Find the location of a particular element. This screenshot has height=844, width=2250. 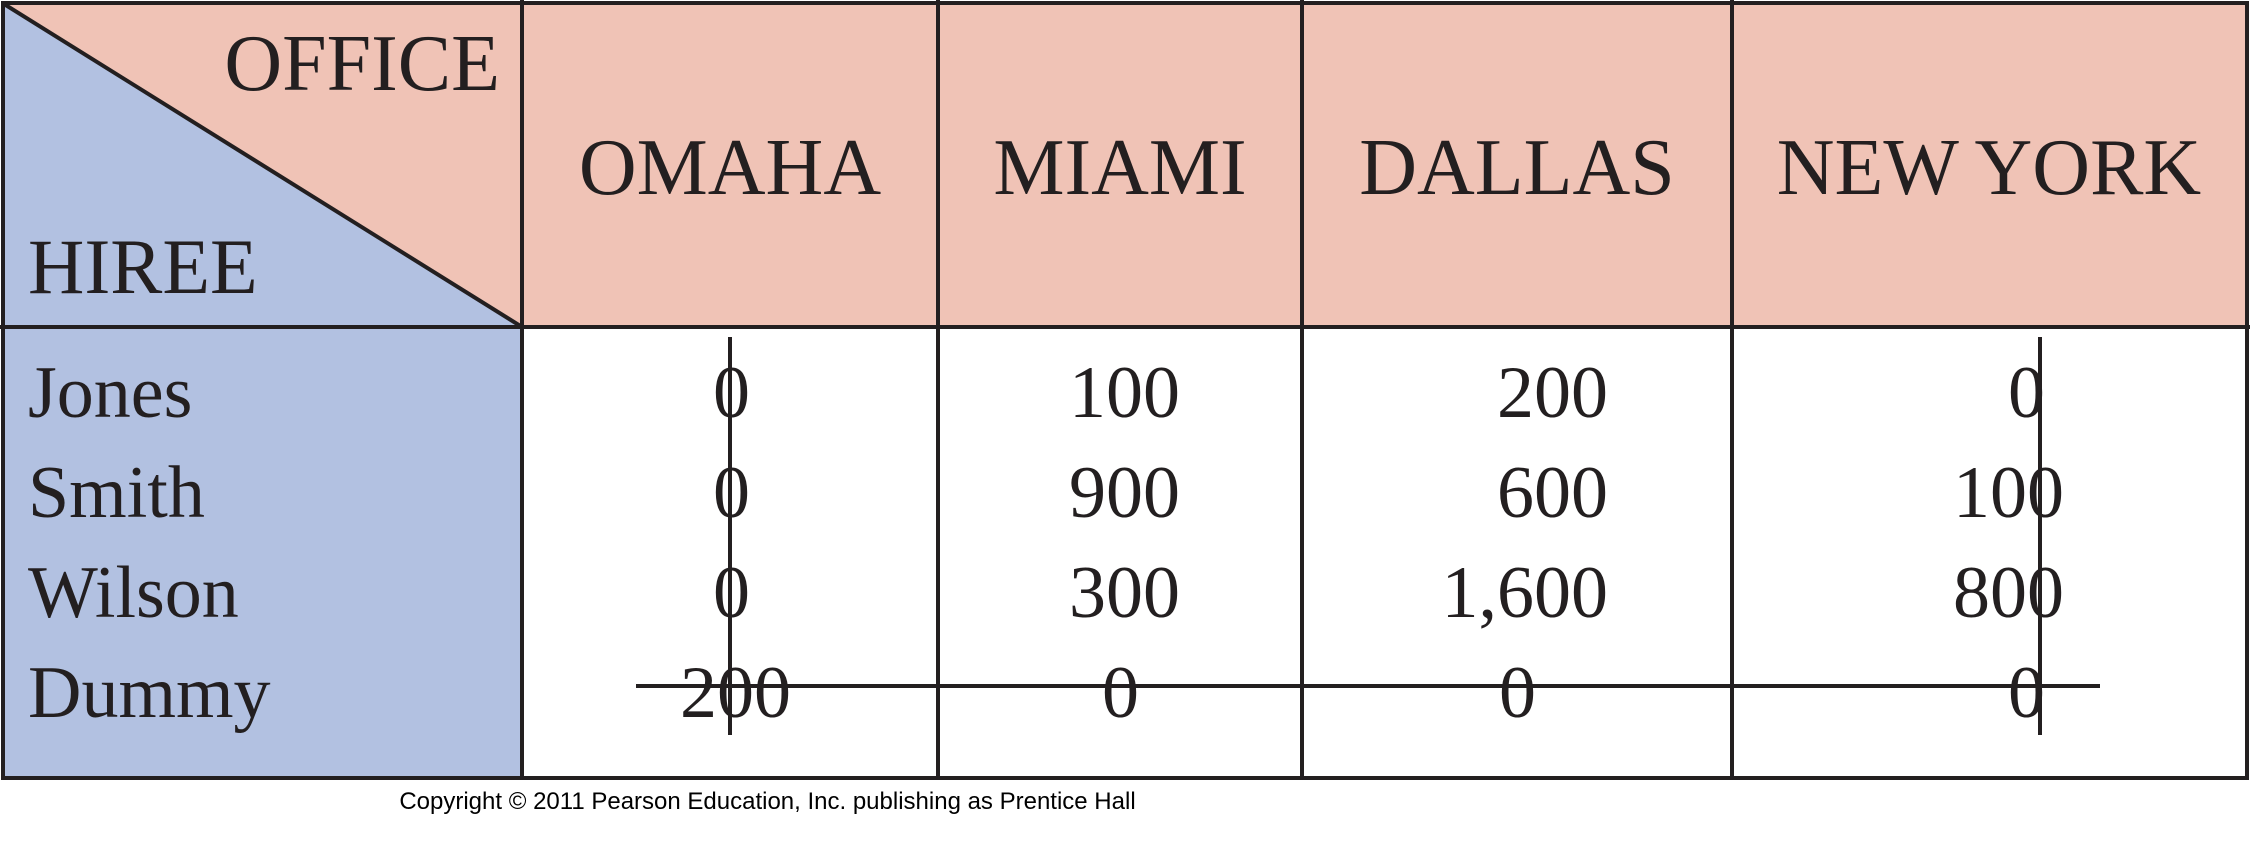

cell-wilson-dallas: 1,600 is located at coordinates (1525, 593).